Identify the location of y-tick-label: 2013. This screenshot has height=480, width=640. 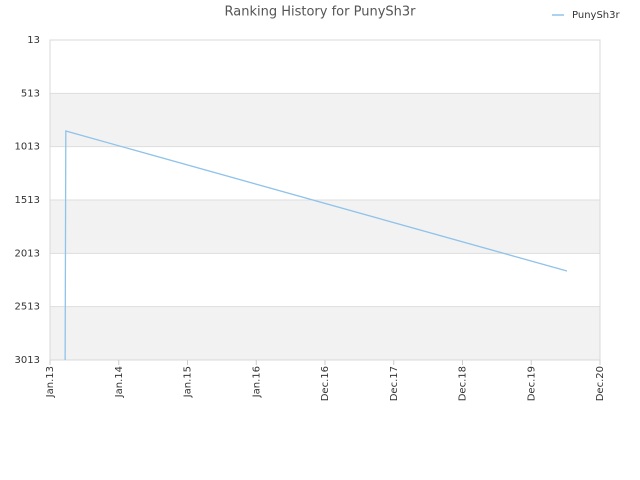
(27, 253).